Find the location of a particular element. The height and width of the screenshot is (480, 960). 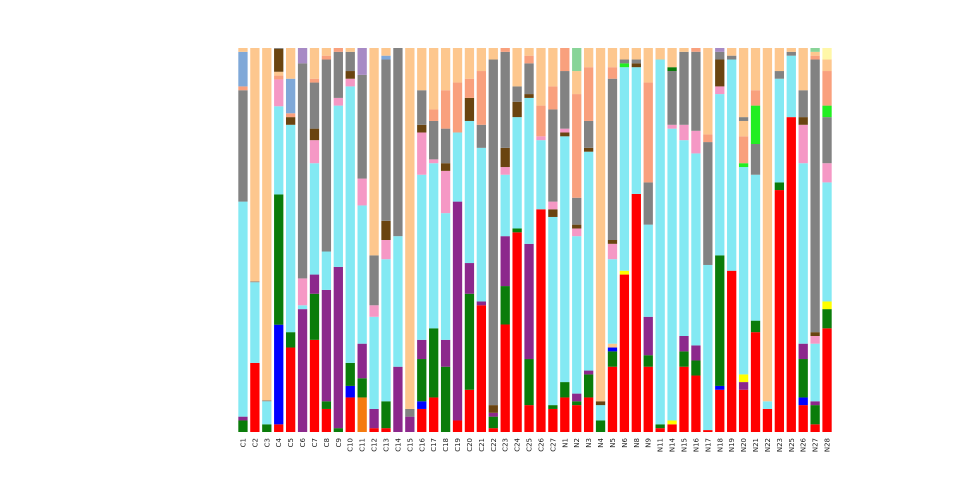

x-tick-label: C16 is located at coordinates (422, 444).